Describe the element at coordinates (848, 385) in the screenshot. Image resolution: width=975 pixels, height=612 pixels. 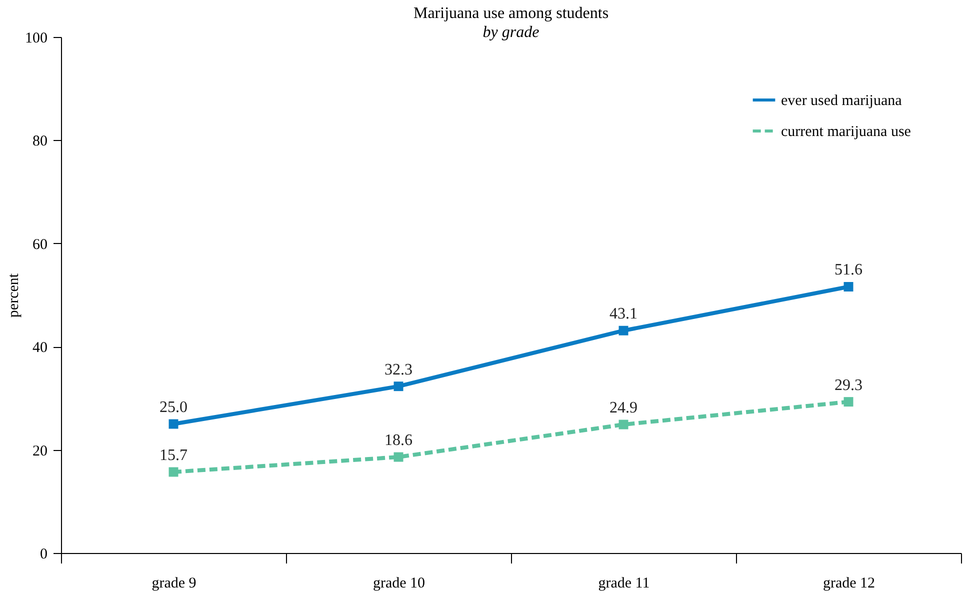
I see `data-label: 29.3` at that location.